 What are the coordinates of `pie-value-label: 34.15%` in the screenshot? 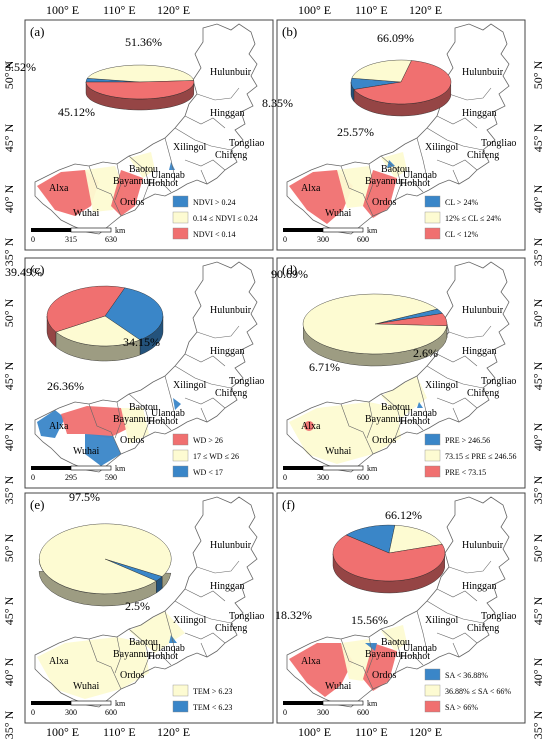 It's located at (141, 342).